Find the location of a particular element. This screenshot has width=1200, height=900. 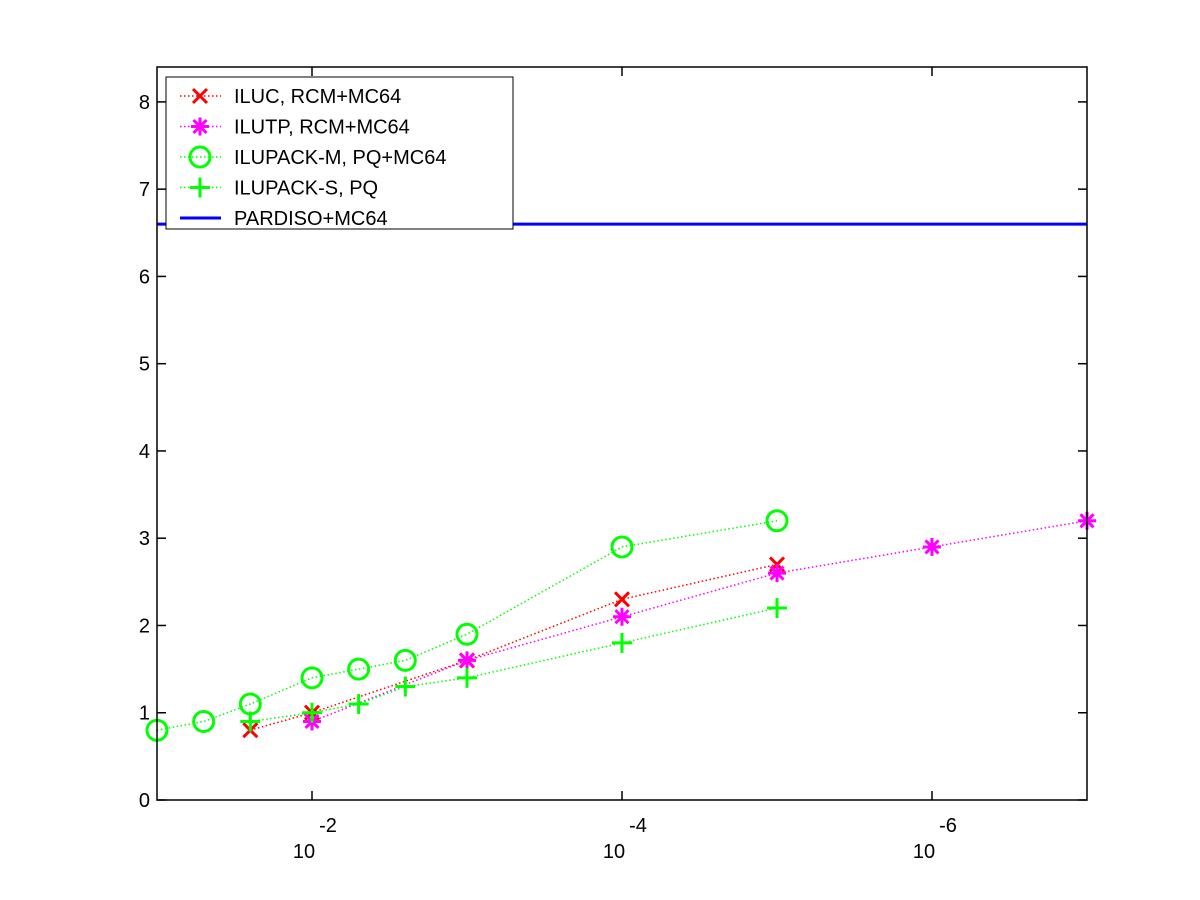

x-tick-exponent: -4 is located at coordinates (638, 826).